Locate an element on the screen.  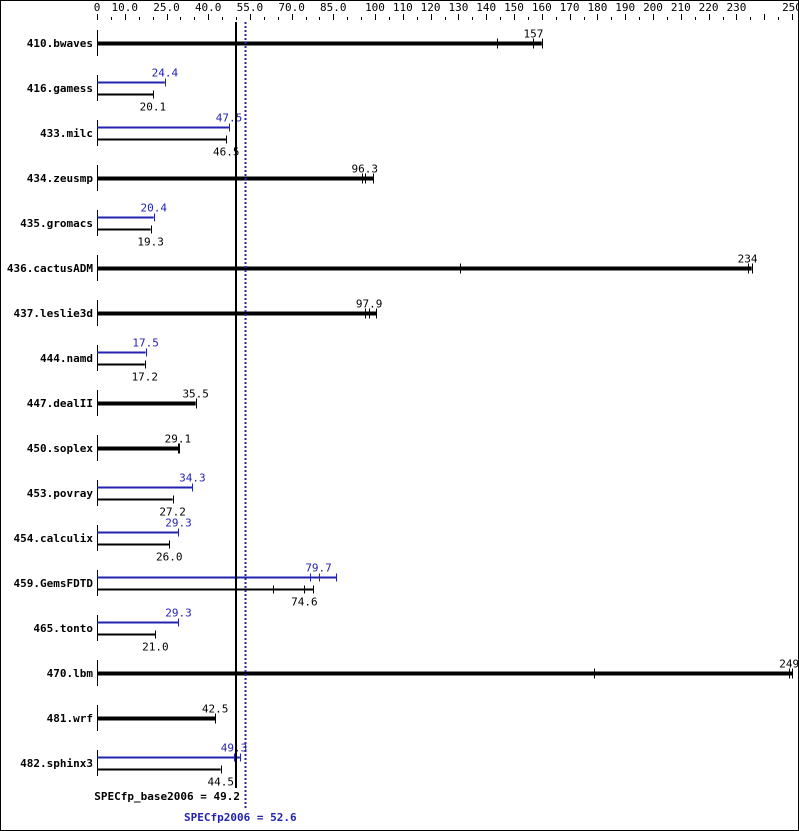
benchmark-label: 410.bwaves is located at coordinates (60, 43).